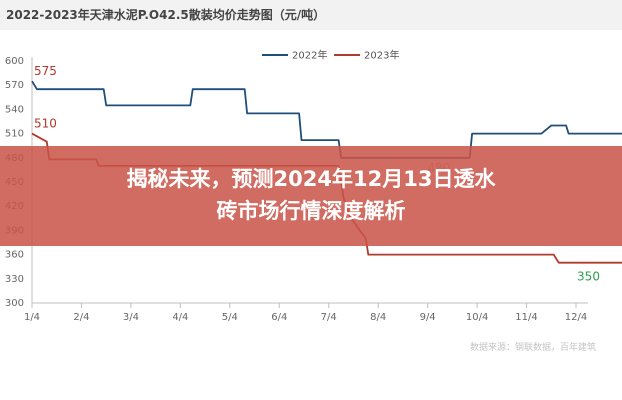 The width and height of the screenshot is (622, 400). I want to click on x-tick-label-10: 11/4, so click(526, 317).